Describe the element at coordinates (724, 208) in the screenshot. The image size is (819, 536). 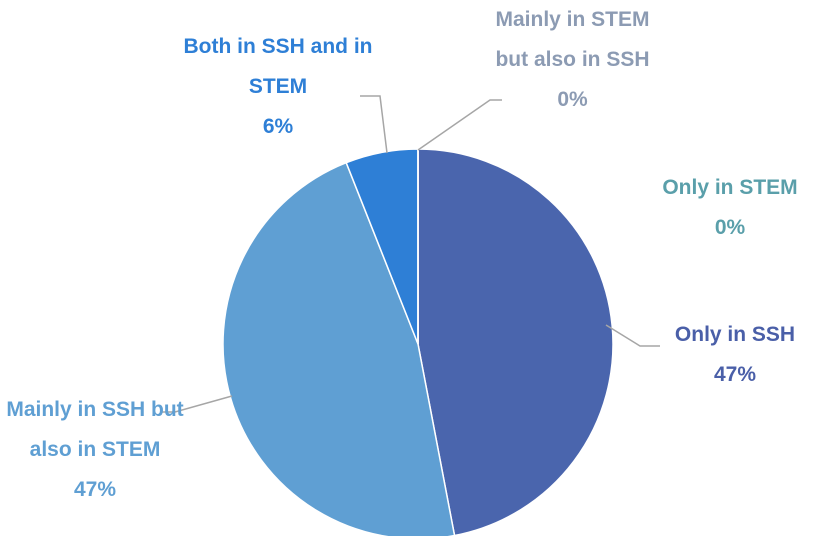
I see `data-label: Only in STEM 0%` at that location.